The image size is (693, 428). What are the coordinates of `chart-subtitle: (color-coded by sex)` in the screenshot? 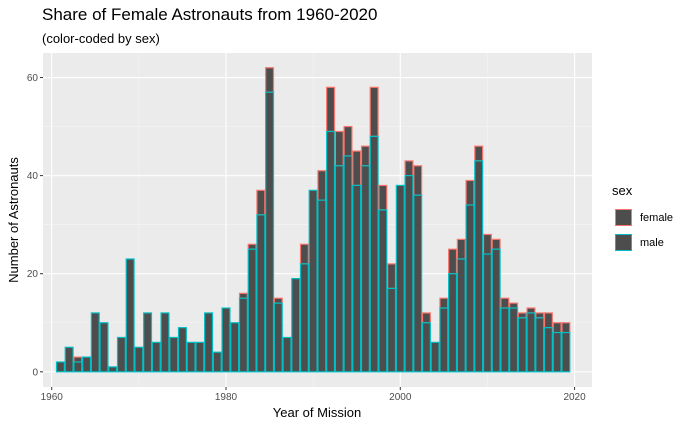 It's located at (101, 38).